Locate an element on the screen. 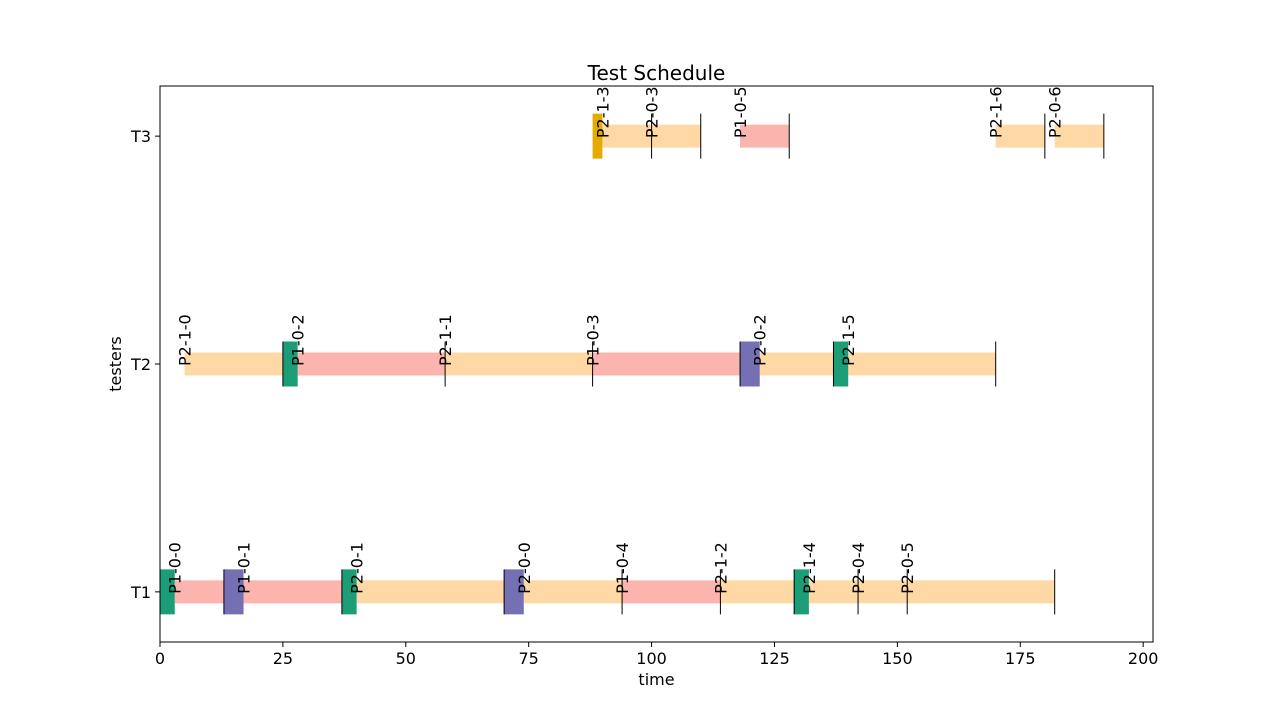 The image size is (1280, 720). x-tick-label: 175 is located at coordinates (1020, 658).